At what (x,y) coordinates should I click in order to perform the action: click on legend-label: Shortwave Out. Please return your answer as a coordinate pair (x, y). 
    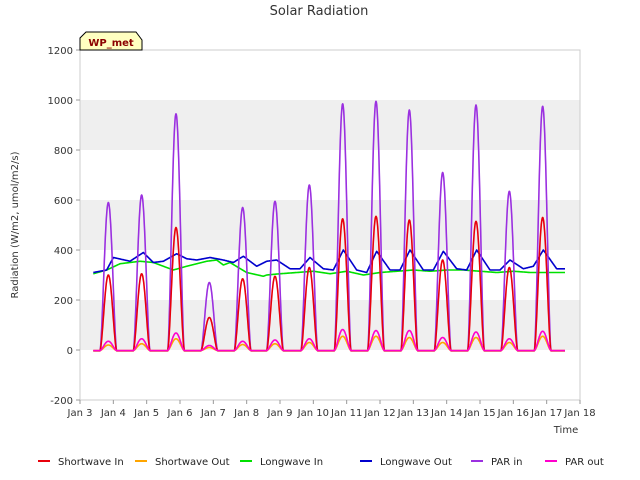
    Looking at the image, I should click on (192, 462).